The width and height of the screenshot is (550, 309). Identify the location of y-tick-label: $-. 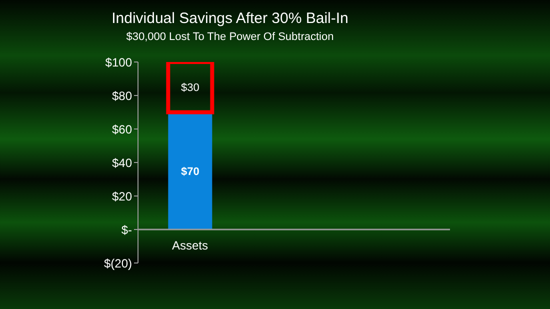
(126, 229).